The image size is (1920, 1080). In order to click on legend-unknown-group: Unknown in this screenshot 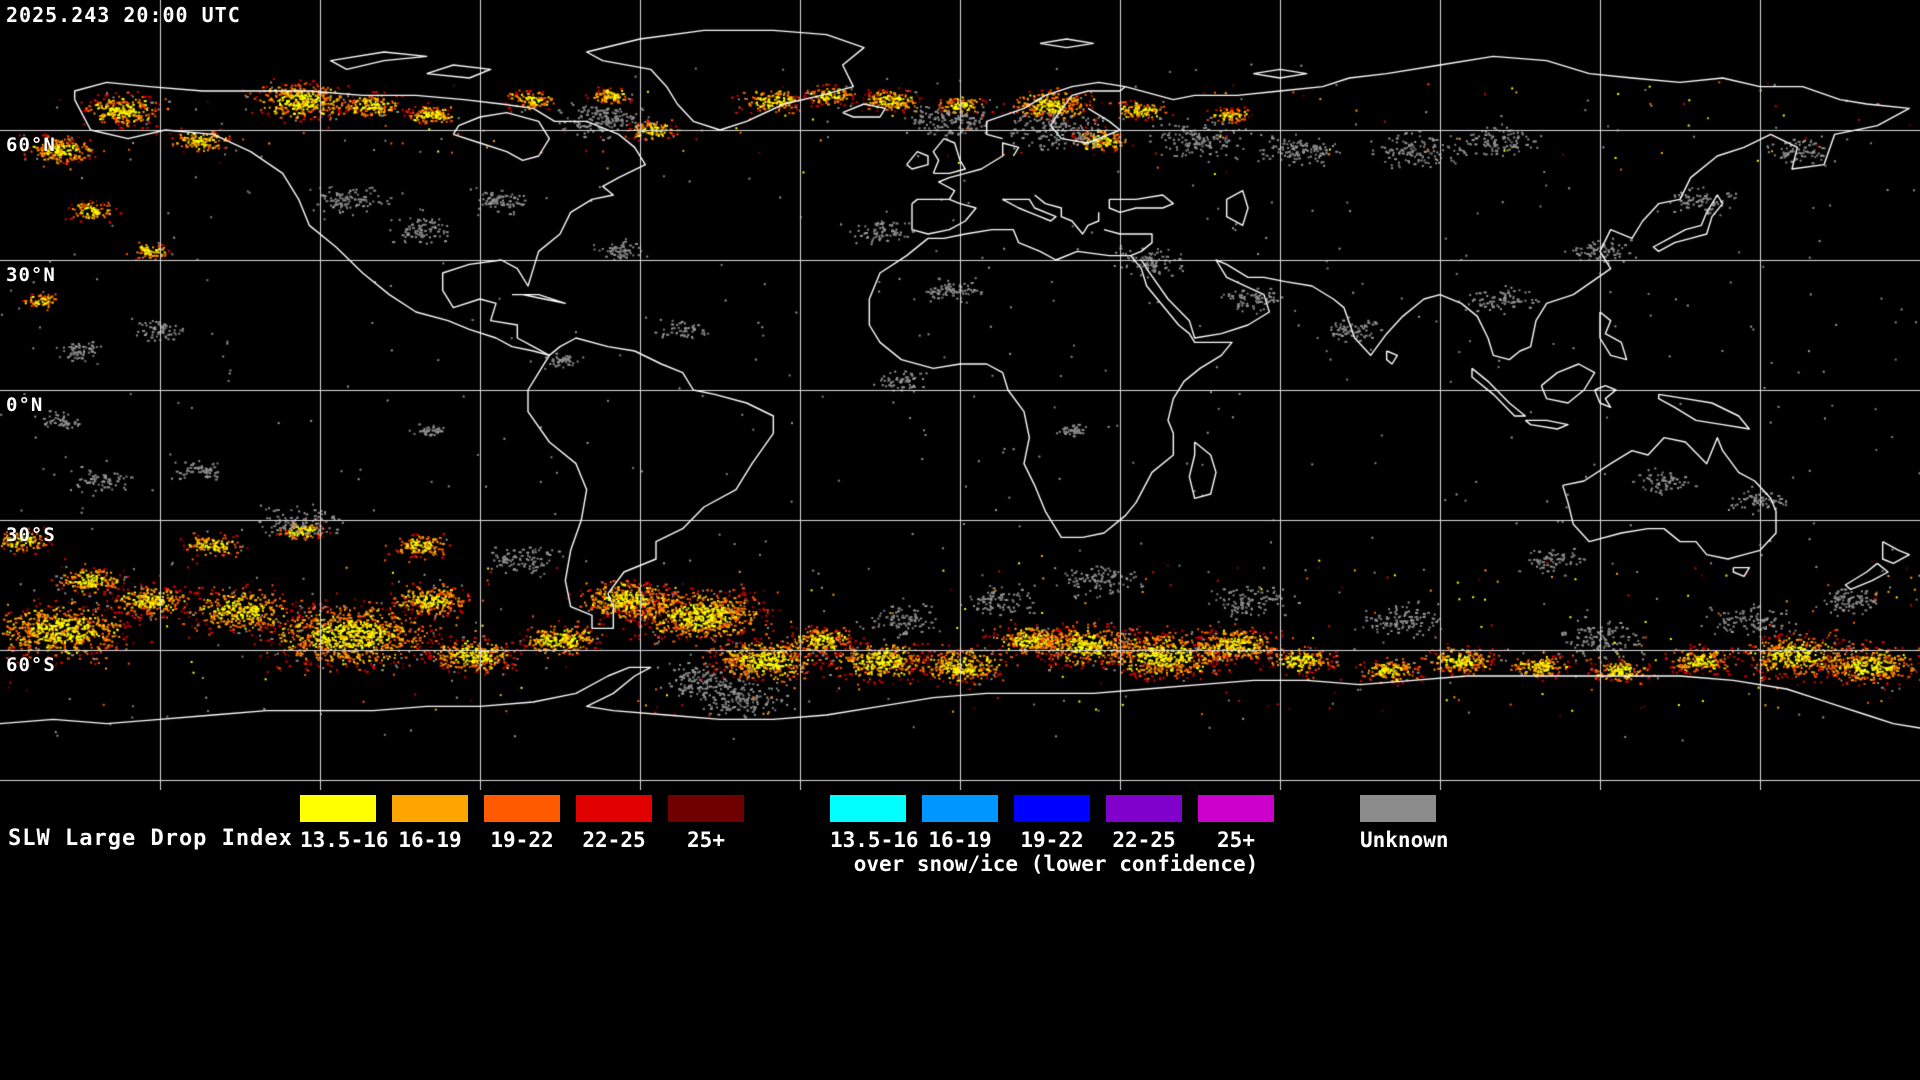, I will do `click(1404, 823)`.